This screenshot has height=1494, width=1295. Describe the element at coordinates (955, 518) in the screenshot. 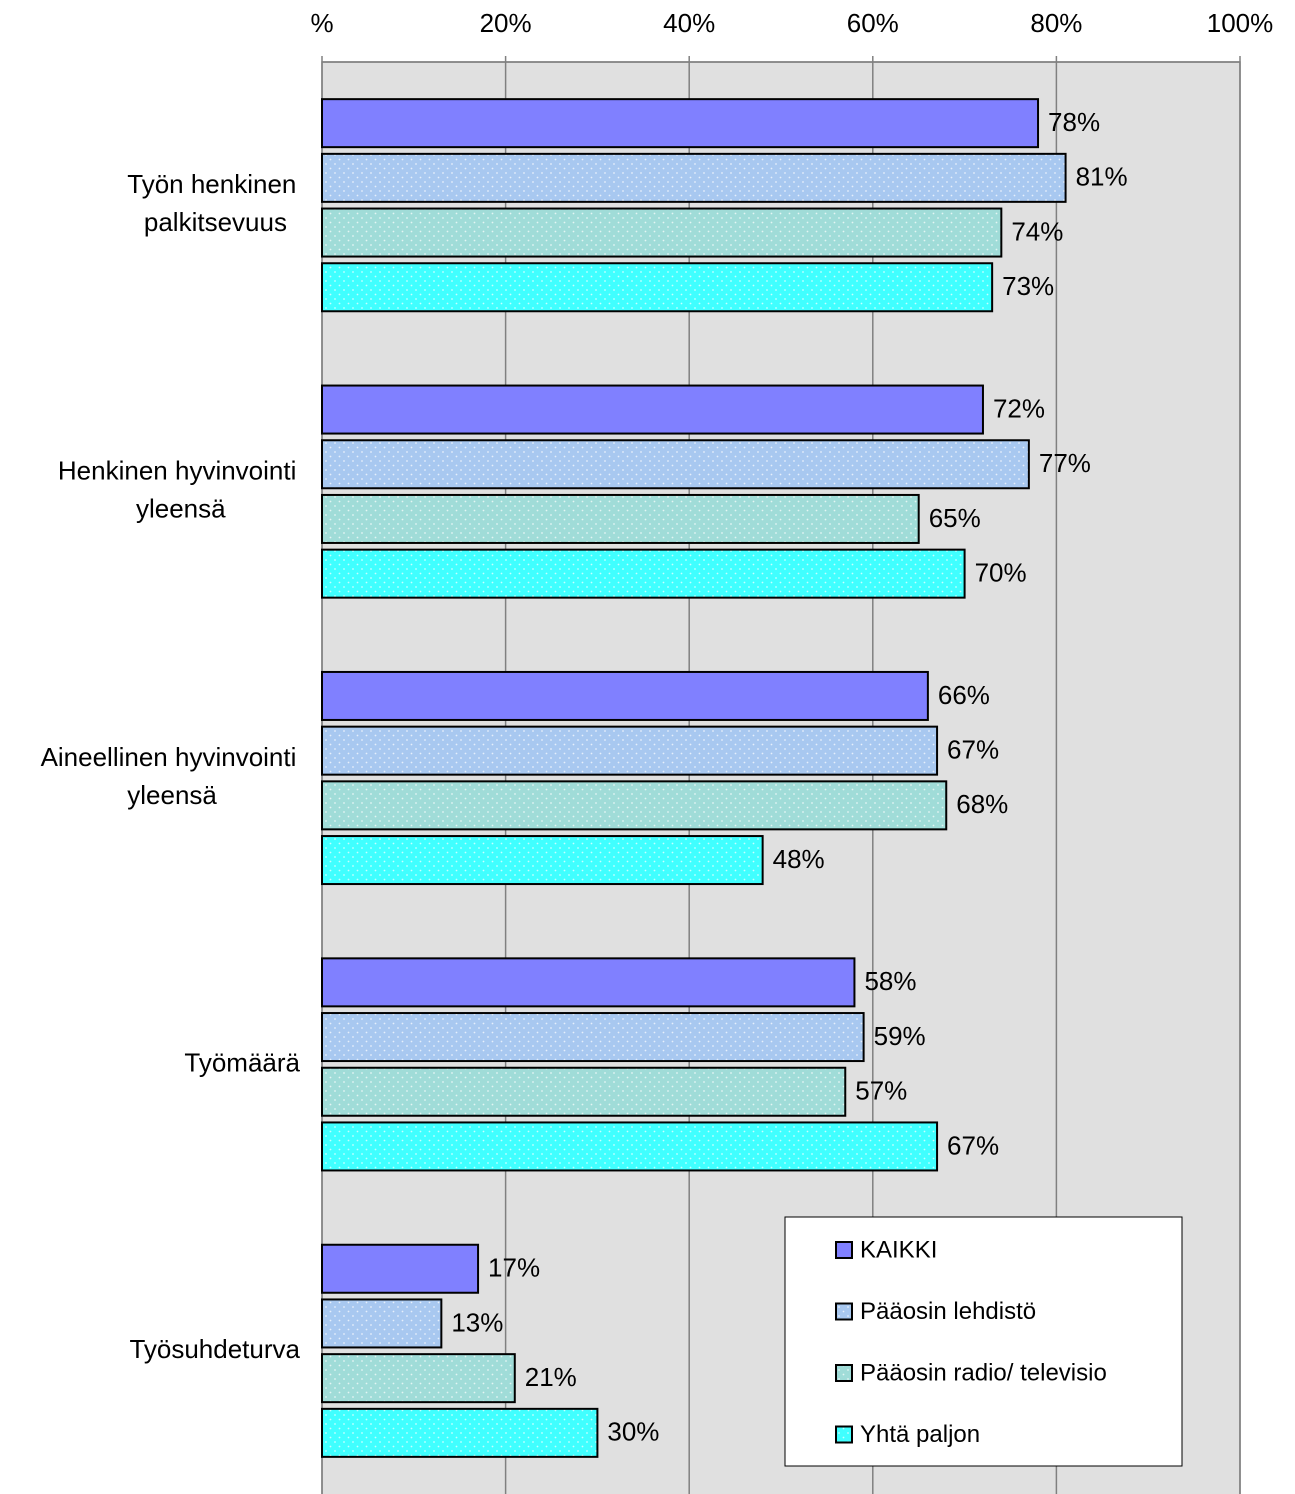

I see `data-label: 65%` at that location.